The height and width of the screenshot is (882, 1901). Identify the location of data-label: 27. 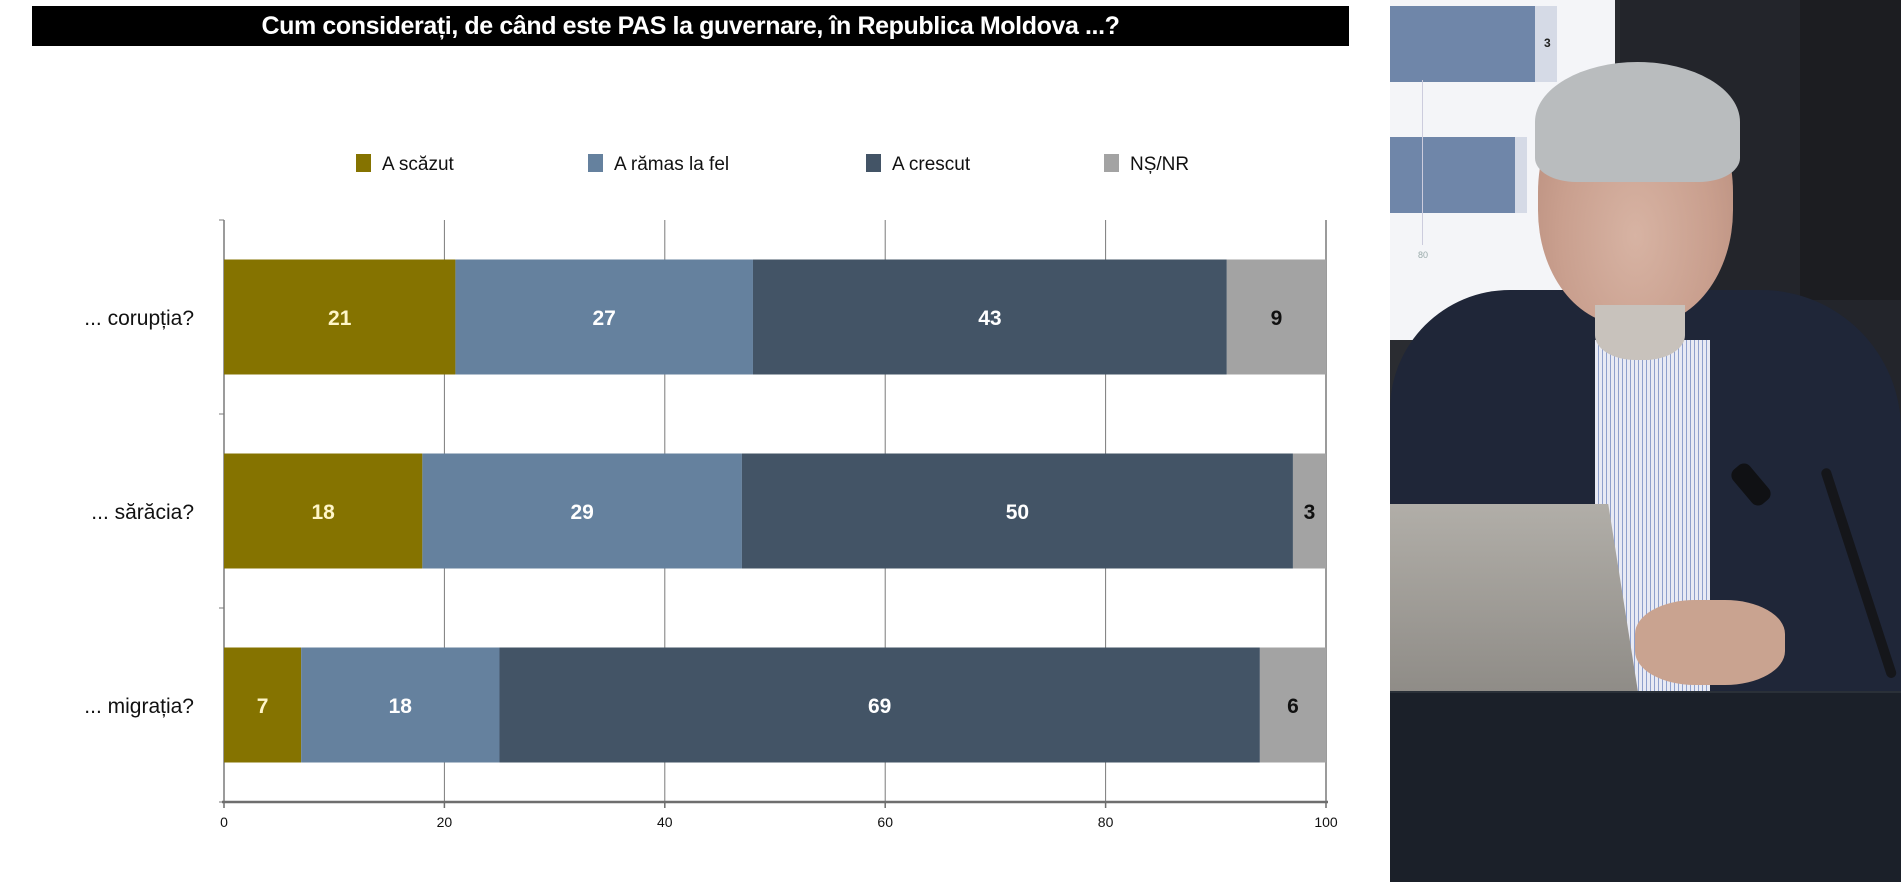
(604, 318).